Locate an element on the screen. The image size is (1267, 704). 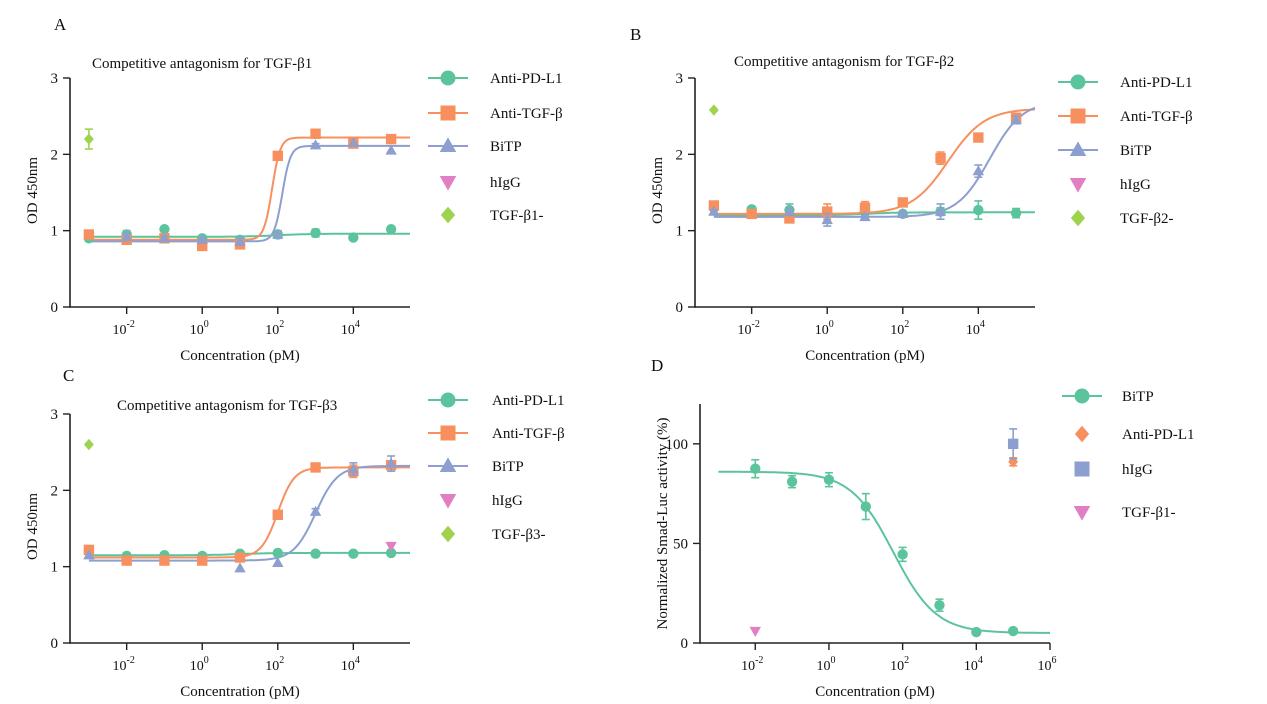
legend-marker-anti-pd-l1 is located at coordinates (1082, 434).